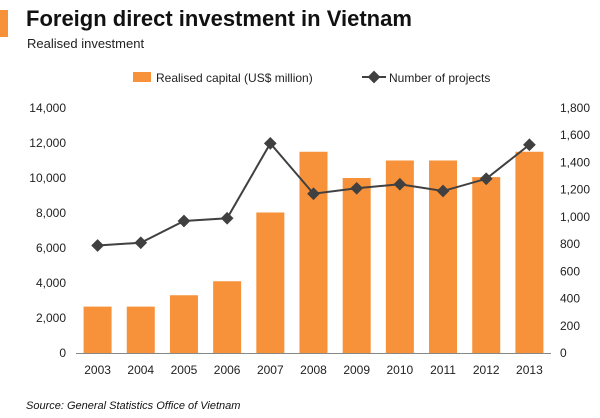 The width and height of the screenshot is (600, 418). Describe the element at coordinates (97, 245) in the screenshot. I see `projects-point-2003` at that location.